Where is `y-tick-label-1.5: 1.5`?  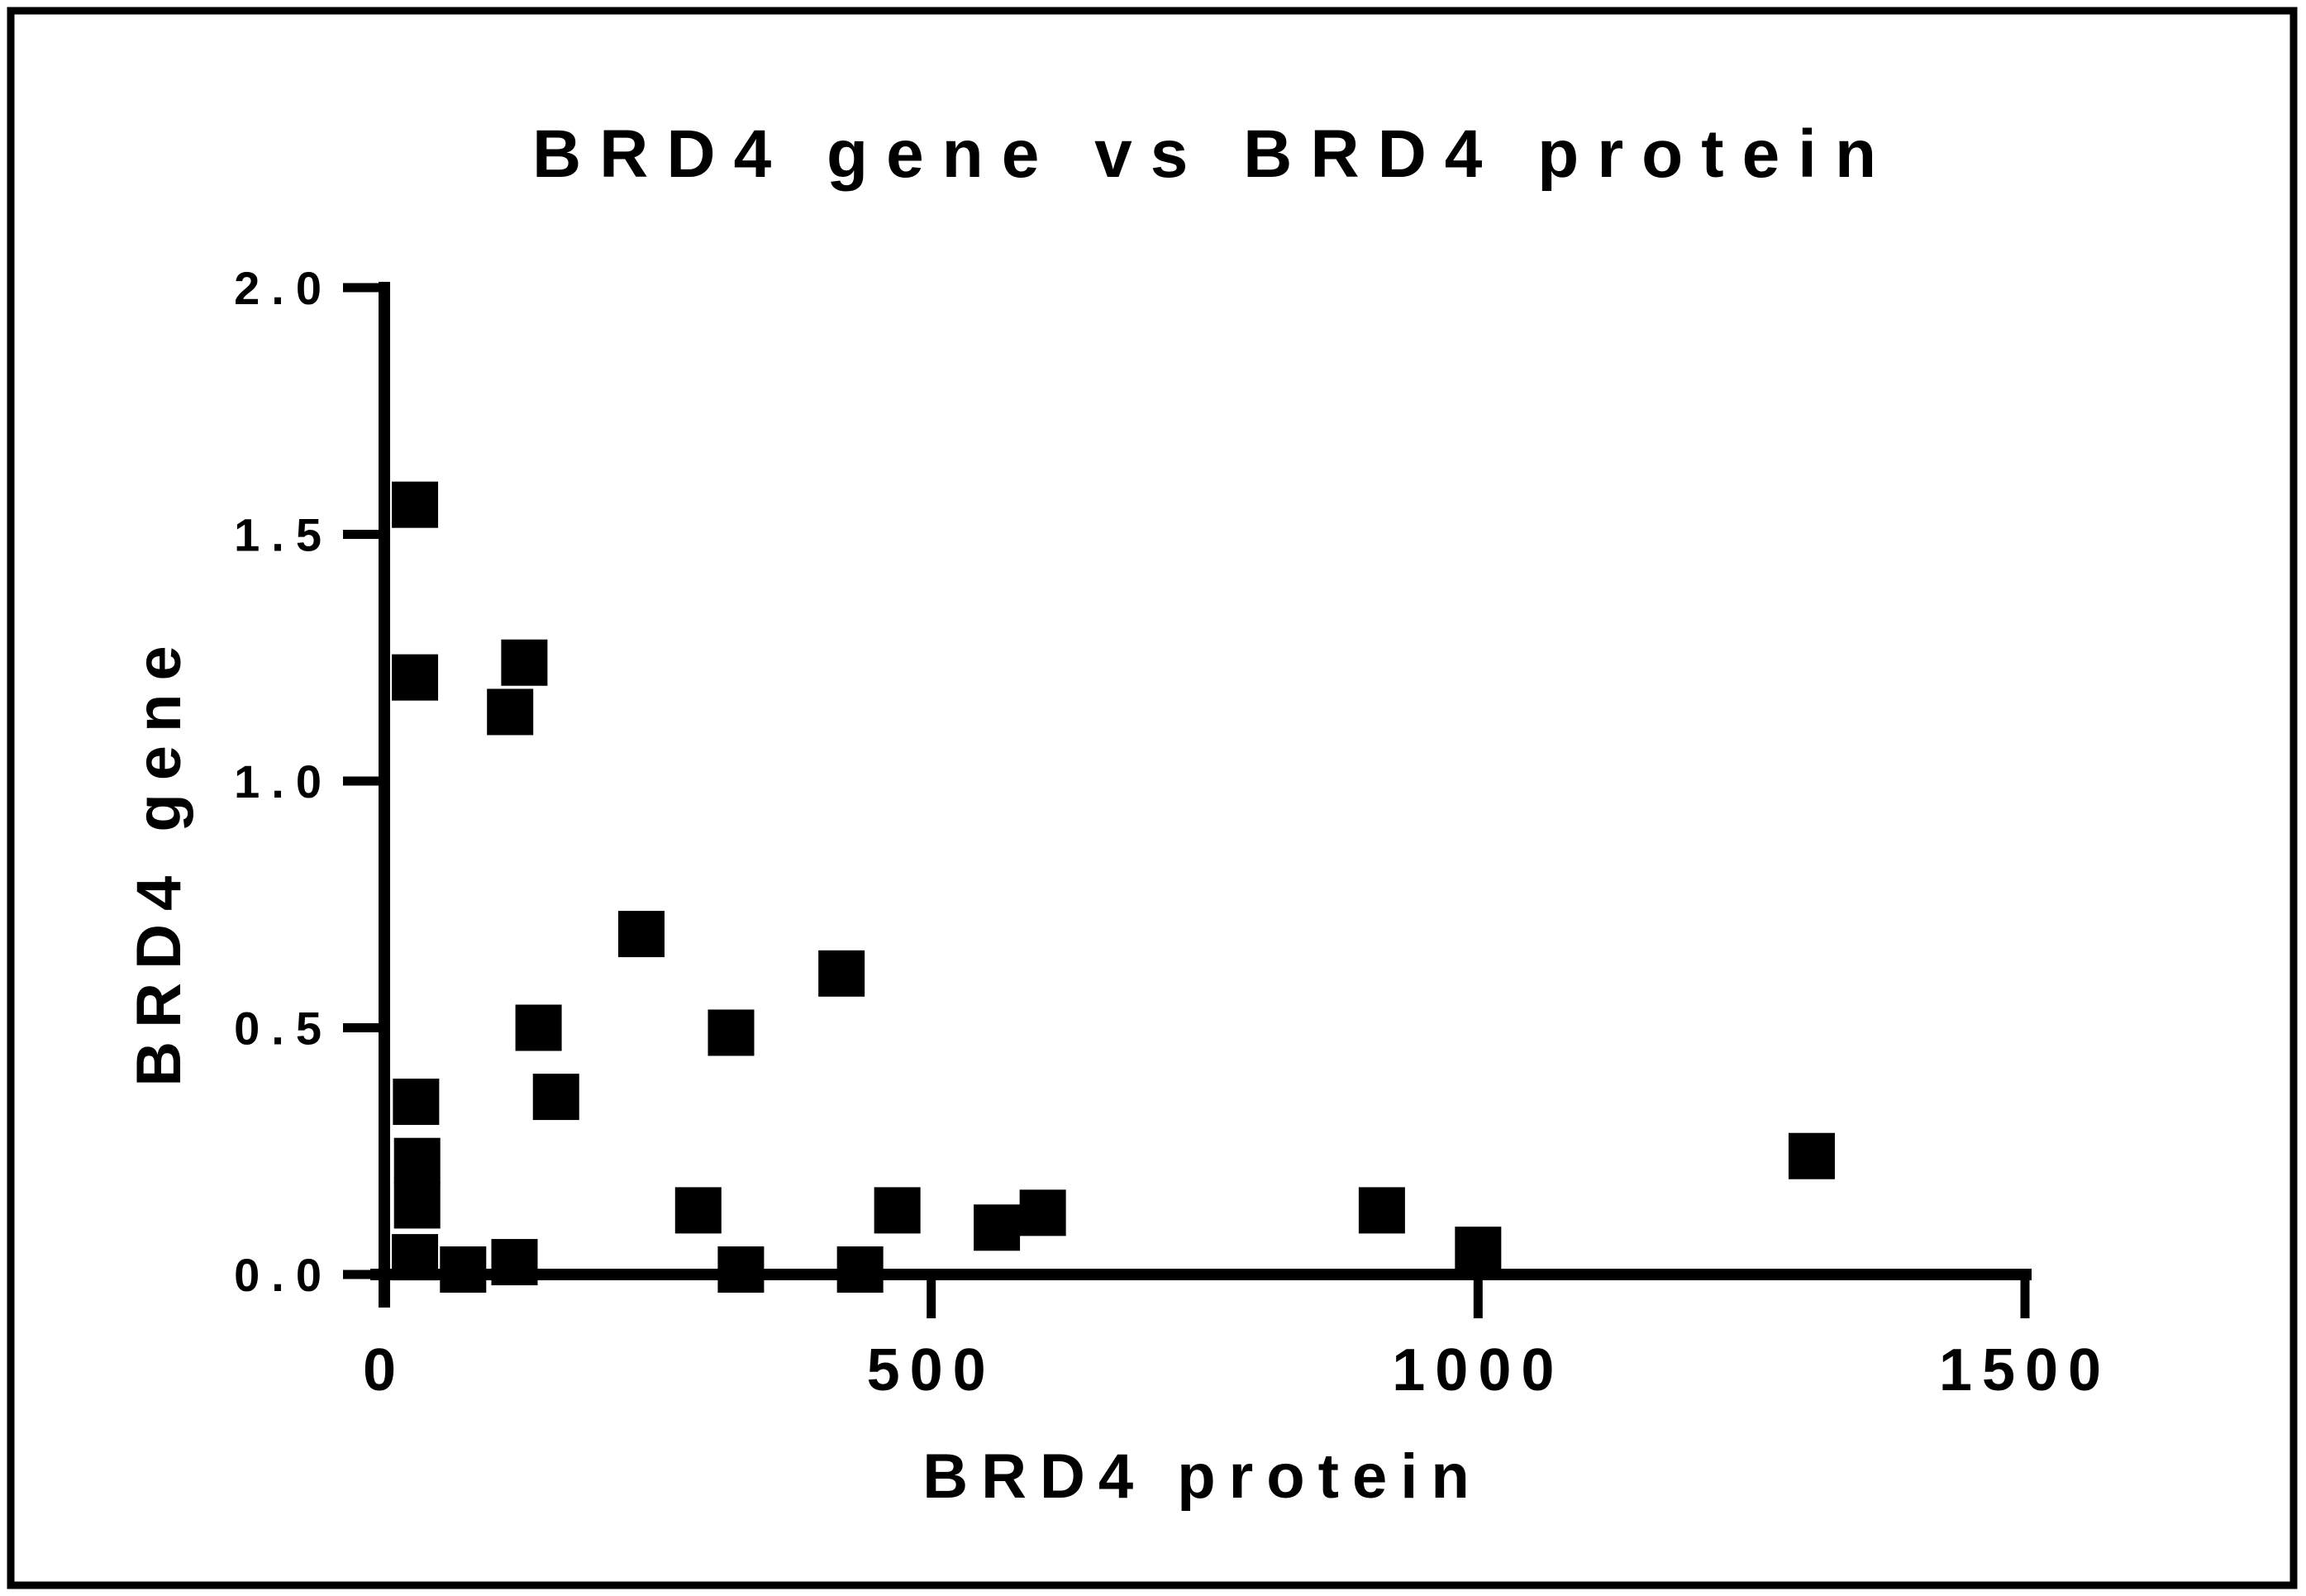 y-tick-label-1.5: 1.5 is located at coordinates (284, 535).